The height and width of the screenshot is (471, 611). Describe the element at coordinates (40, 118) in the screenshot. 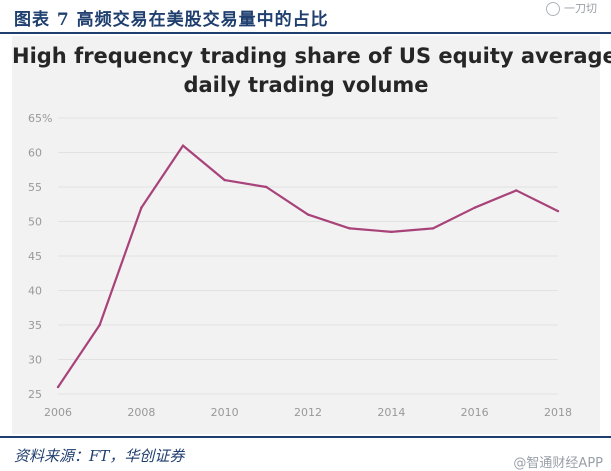

I see `y-tick-label: 65%` at that location.